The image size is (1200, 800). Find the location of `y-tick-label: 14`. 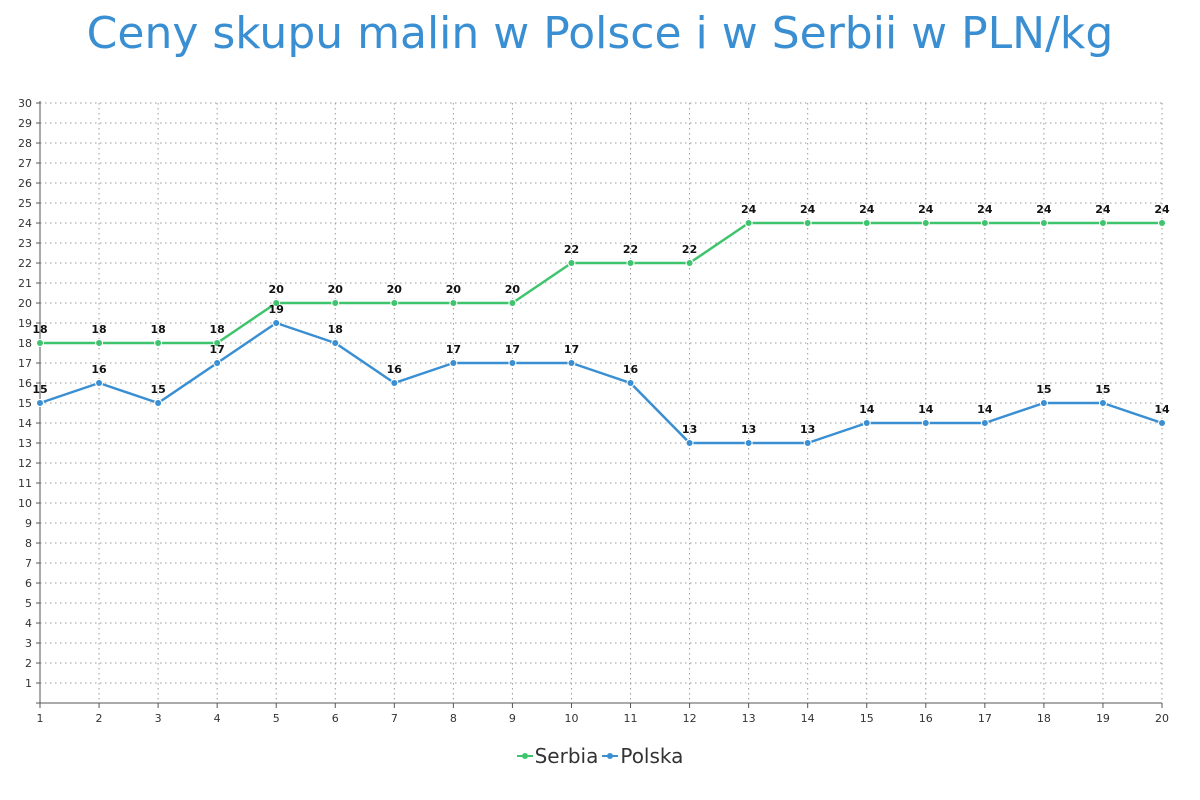

y-tick-label: 14 is located at coordinates (25, 423).